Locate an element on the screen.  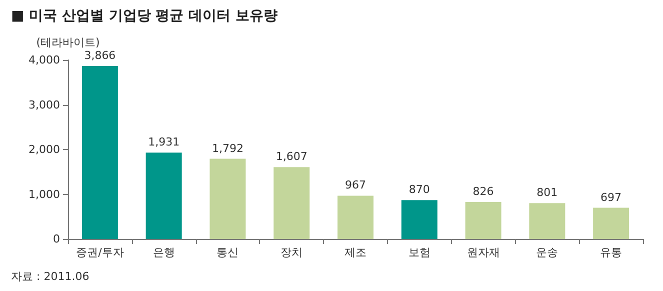
data-label: 1,931 is located at coordinates (164, 142).